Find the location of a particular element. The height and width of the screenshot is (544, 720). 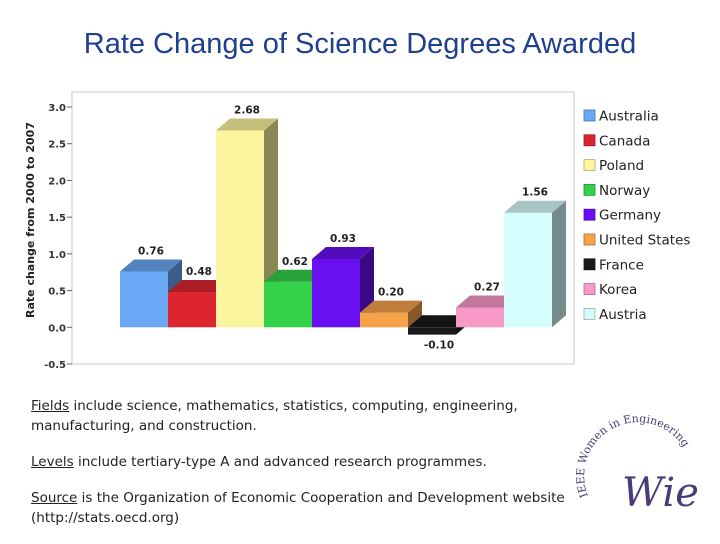

y-tick-label: 2.0 is located at coordinates (57, 181).